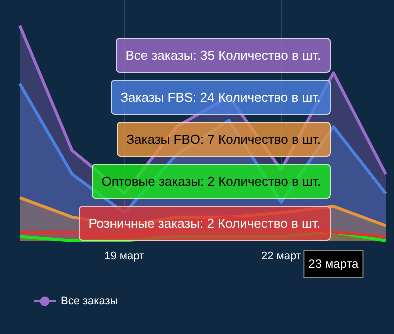  Describe the element at coordinates (89, 302) in the screenshot. I see `legend-label: Все заказы` at that location.